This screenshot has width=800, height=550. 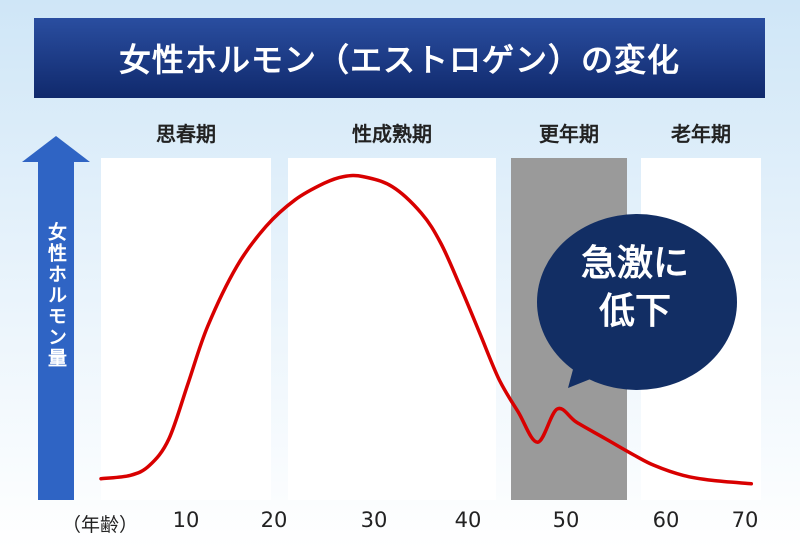 I want to click on x-tick-60: 60, so click(x=666, y=520).